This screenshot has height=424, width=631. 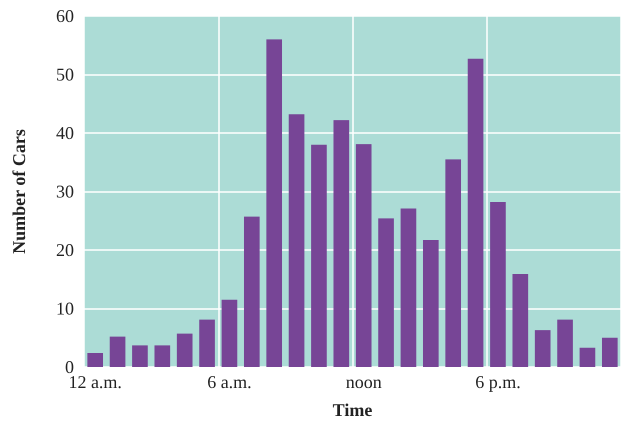 What do you see at coordinates (498, 382) in the screenshot?
I see `x-tick-label: 6 p.m.` at bounding box center [498, 382].